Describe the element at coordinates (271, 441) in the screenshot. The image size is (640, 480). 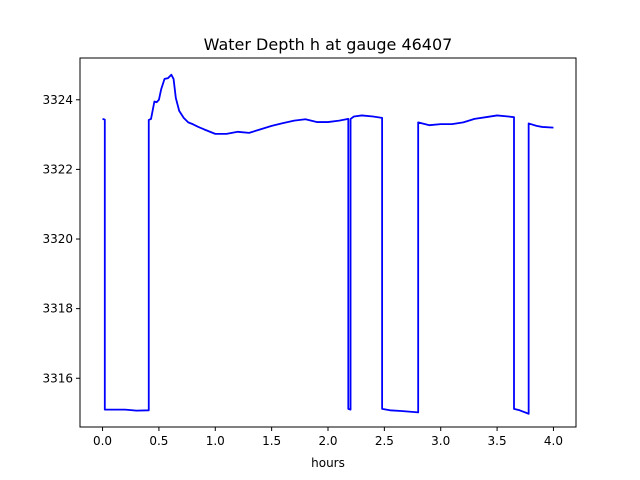
I see `x-tick-label: 1.5` at that location.